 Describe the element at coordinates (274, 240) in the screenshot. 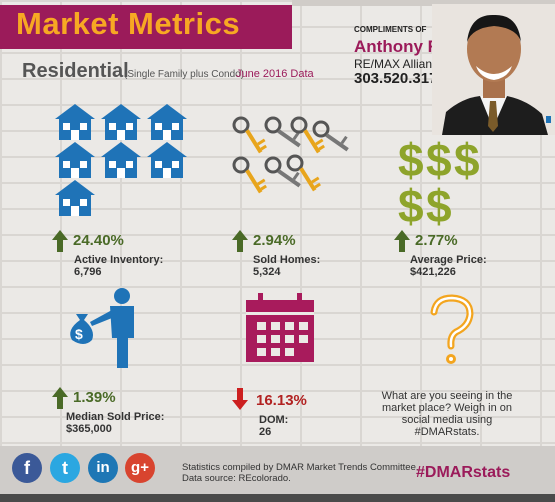

I see `sold-homes-change: 2.94%` at that location.